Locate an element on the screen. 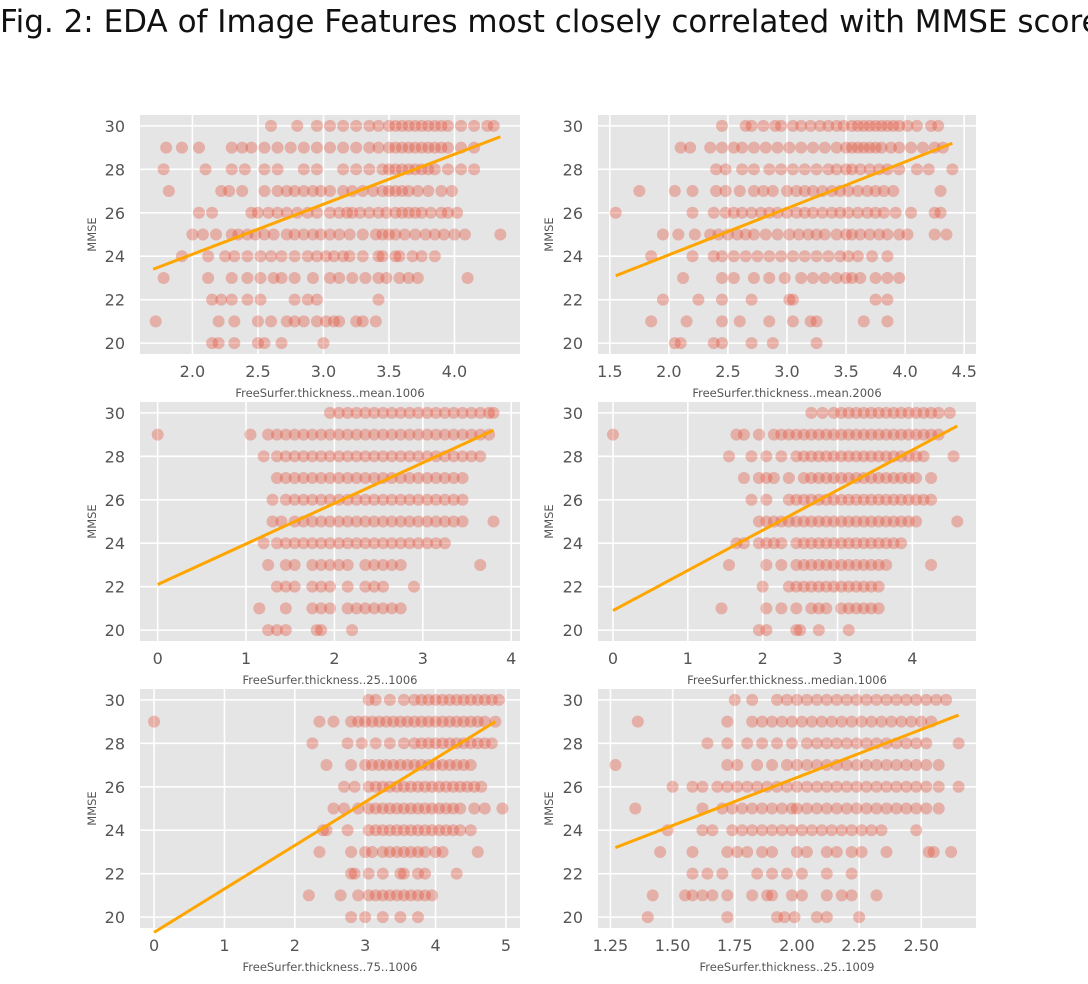 The height and width of the screenshot is (984, 1088). y-tick-label: 30 is located at coordinates (115, 126).